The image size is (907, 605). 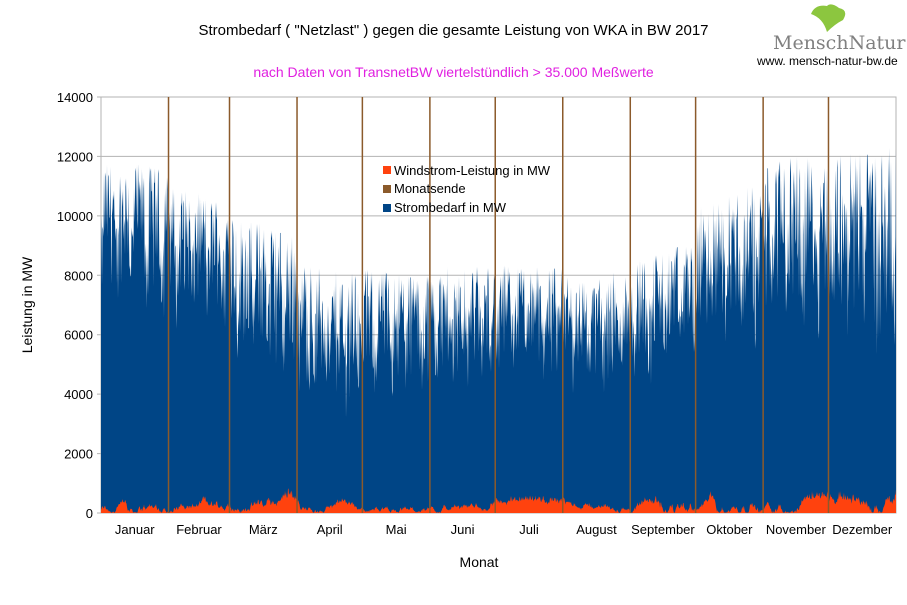 I want to click on y-tick-label: 14000, so click(x=75, y=97).